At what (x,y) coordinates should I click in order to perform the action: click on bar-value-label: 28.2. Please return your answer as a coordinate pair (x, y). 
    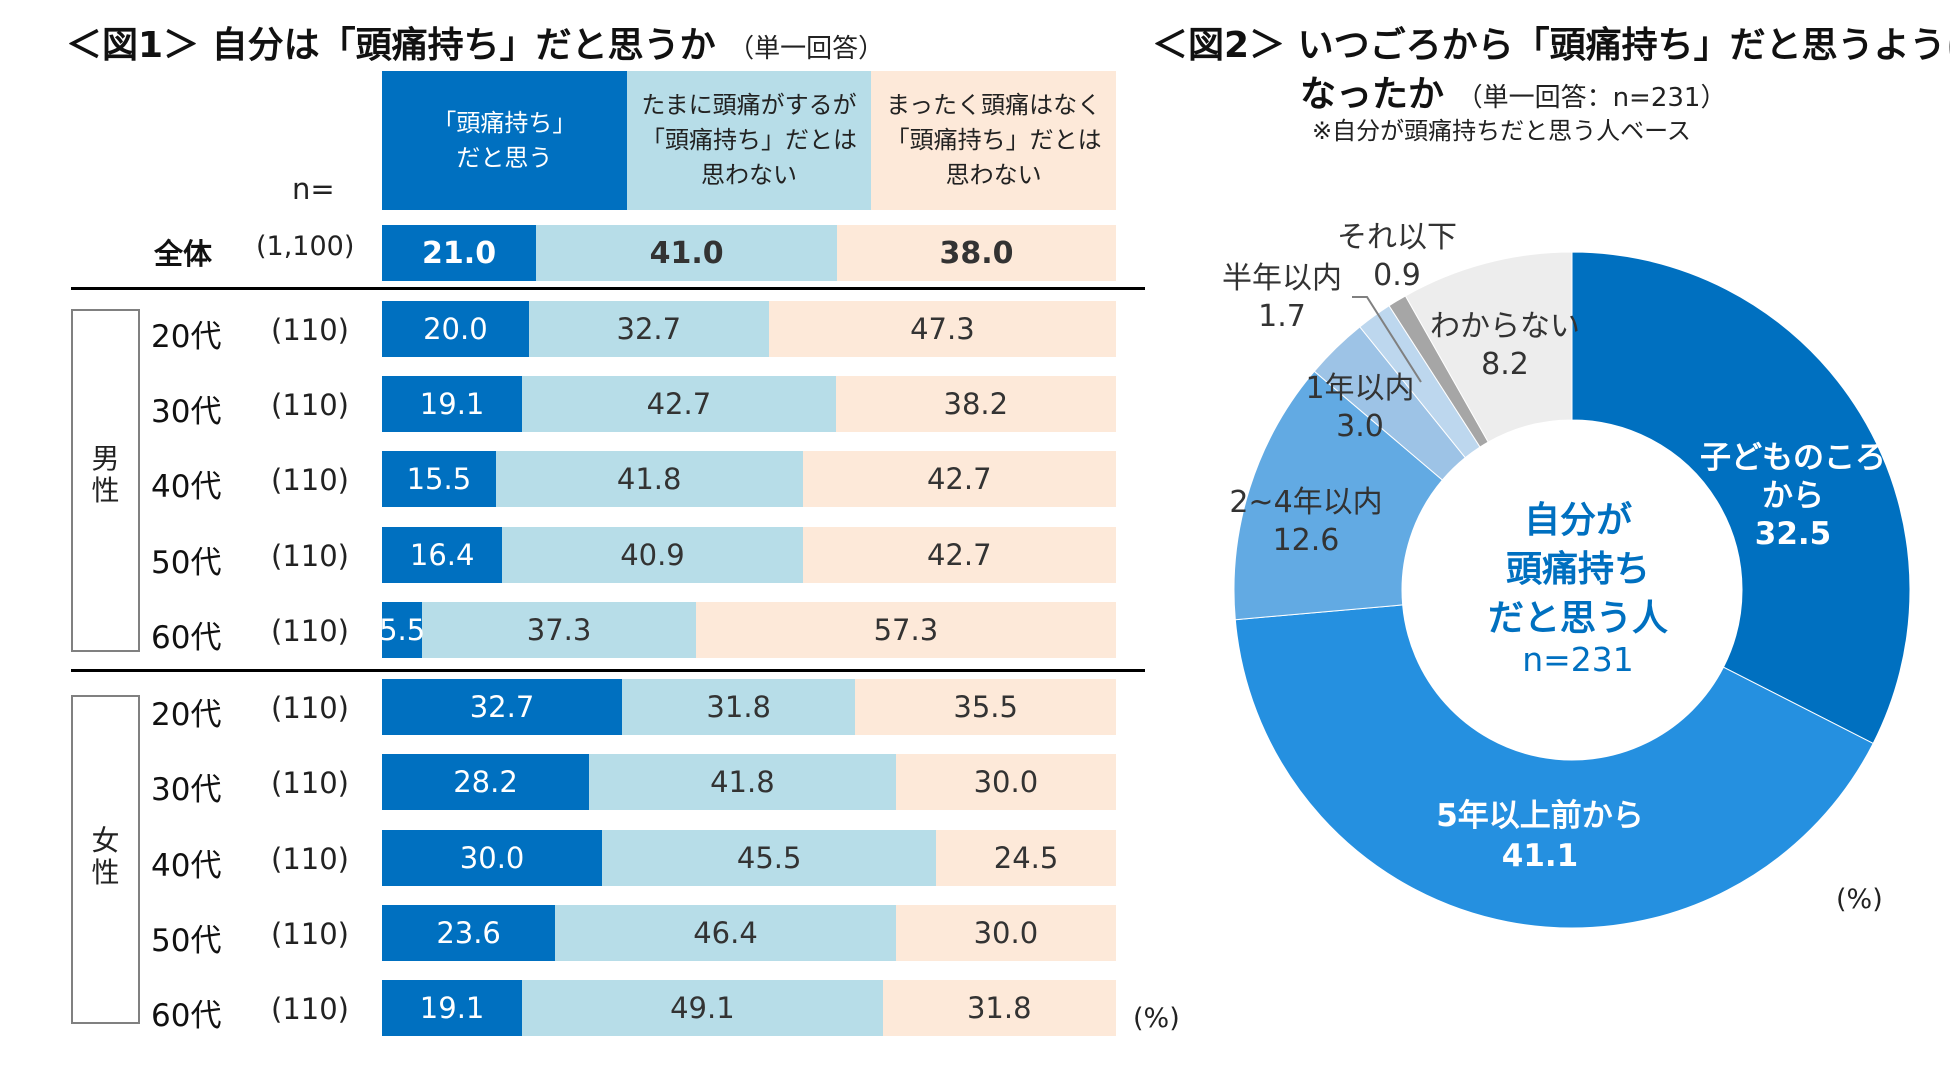
    Looking at the image, I should click on (485, 782).